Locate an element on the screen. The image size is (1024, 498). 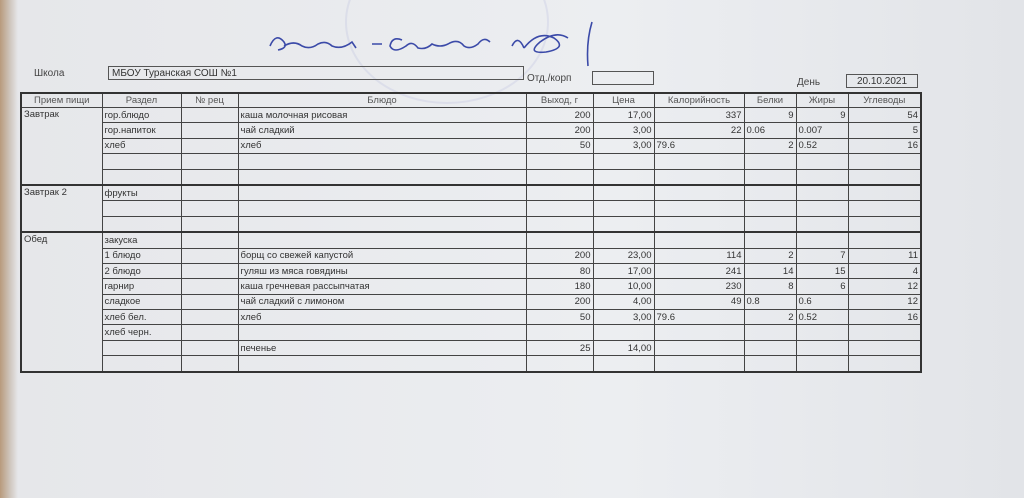
table-cell: 2 блюдо is located at coordinates (141, 271).